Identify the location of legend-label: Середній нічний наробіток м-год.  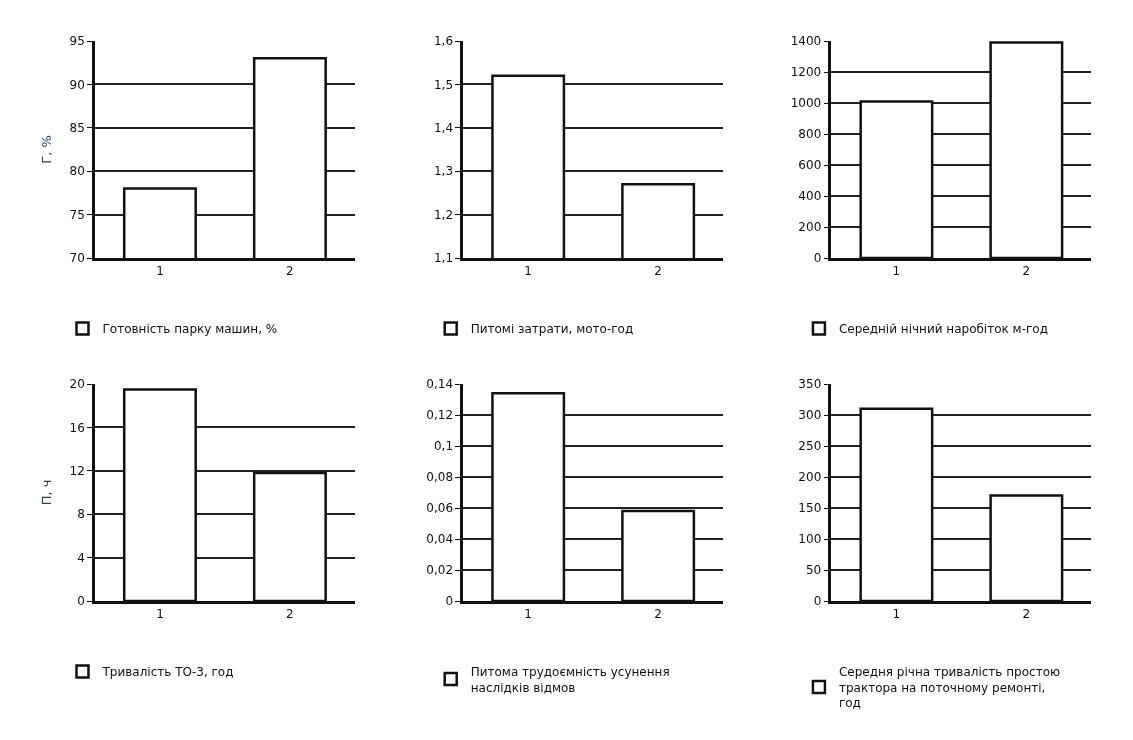
(943, 329).